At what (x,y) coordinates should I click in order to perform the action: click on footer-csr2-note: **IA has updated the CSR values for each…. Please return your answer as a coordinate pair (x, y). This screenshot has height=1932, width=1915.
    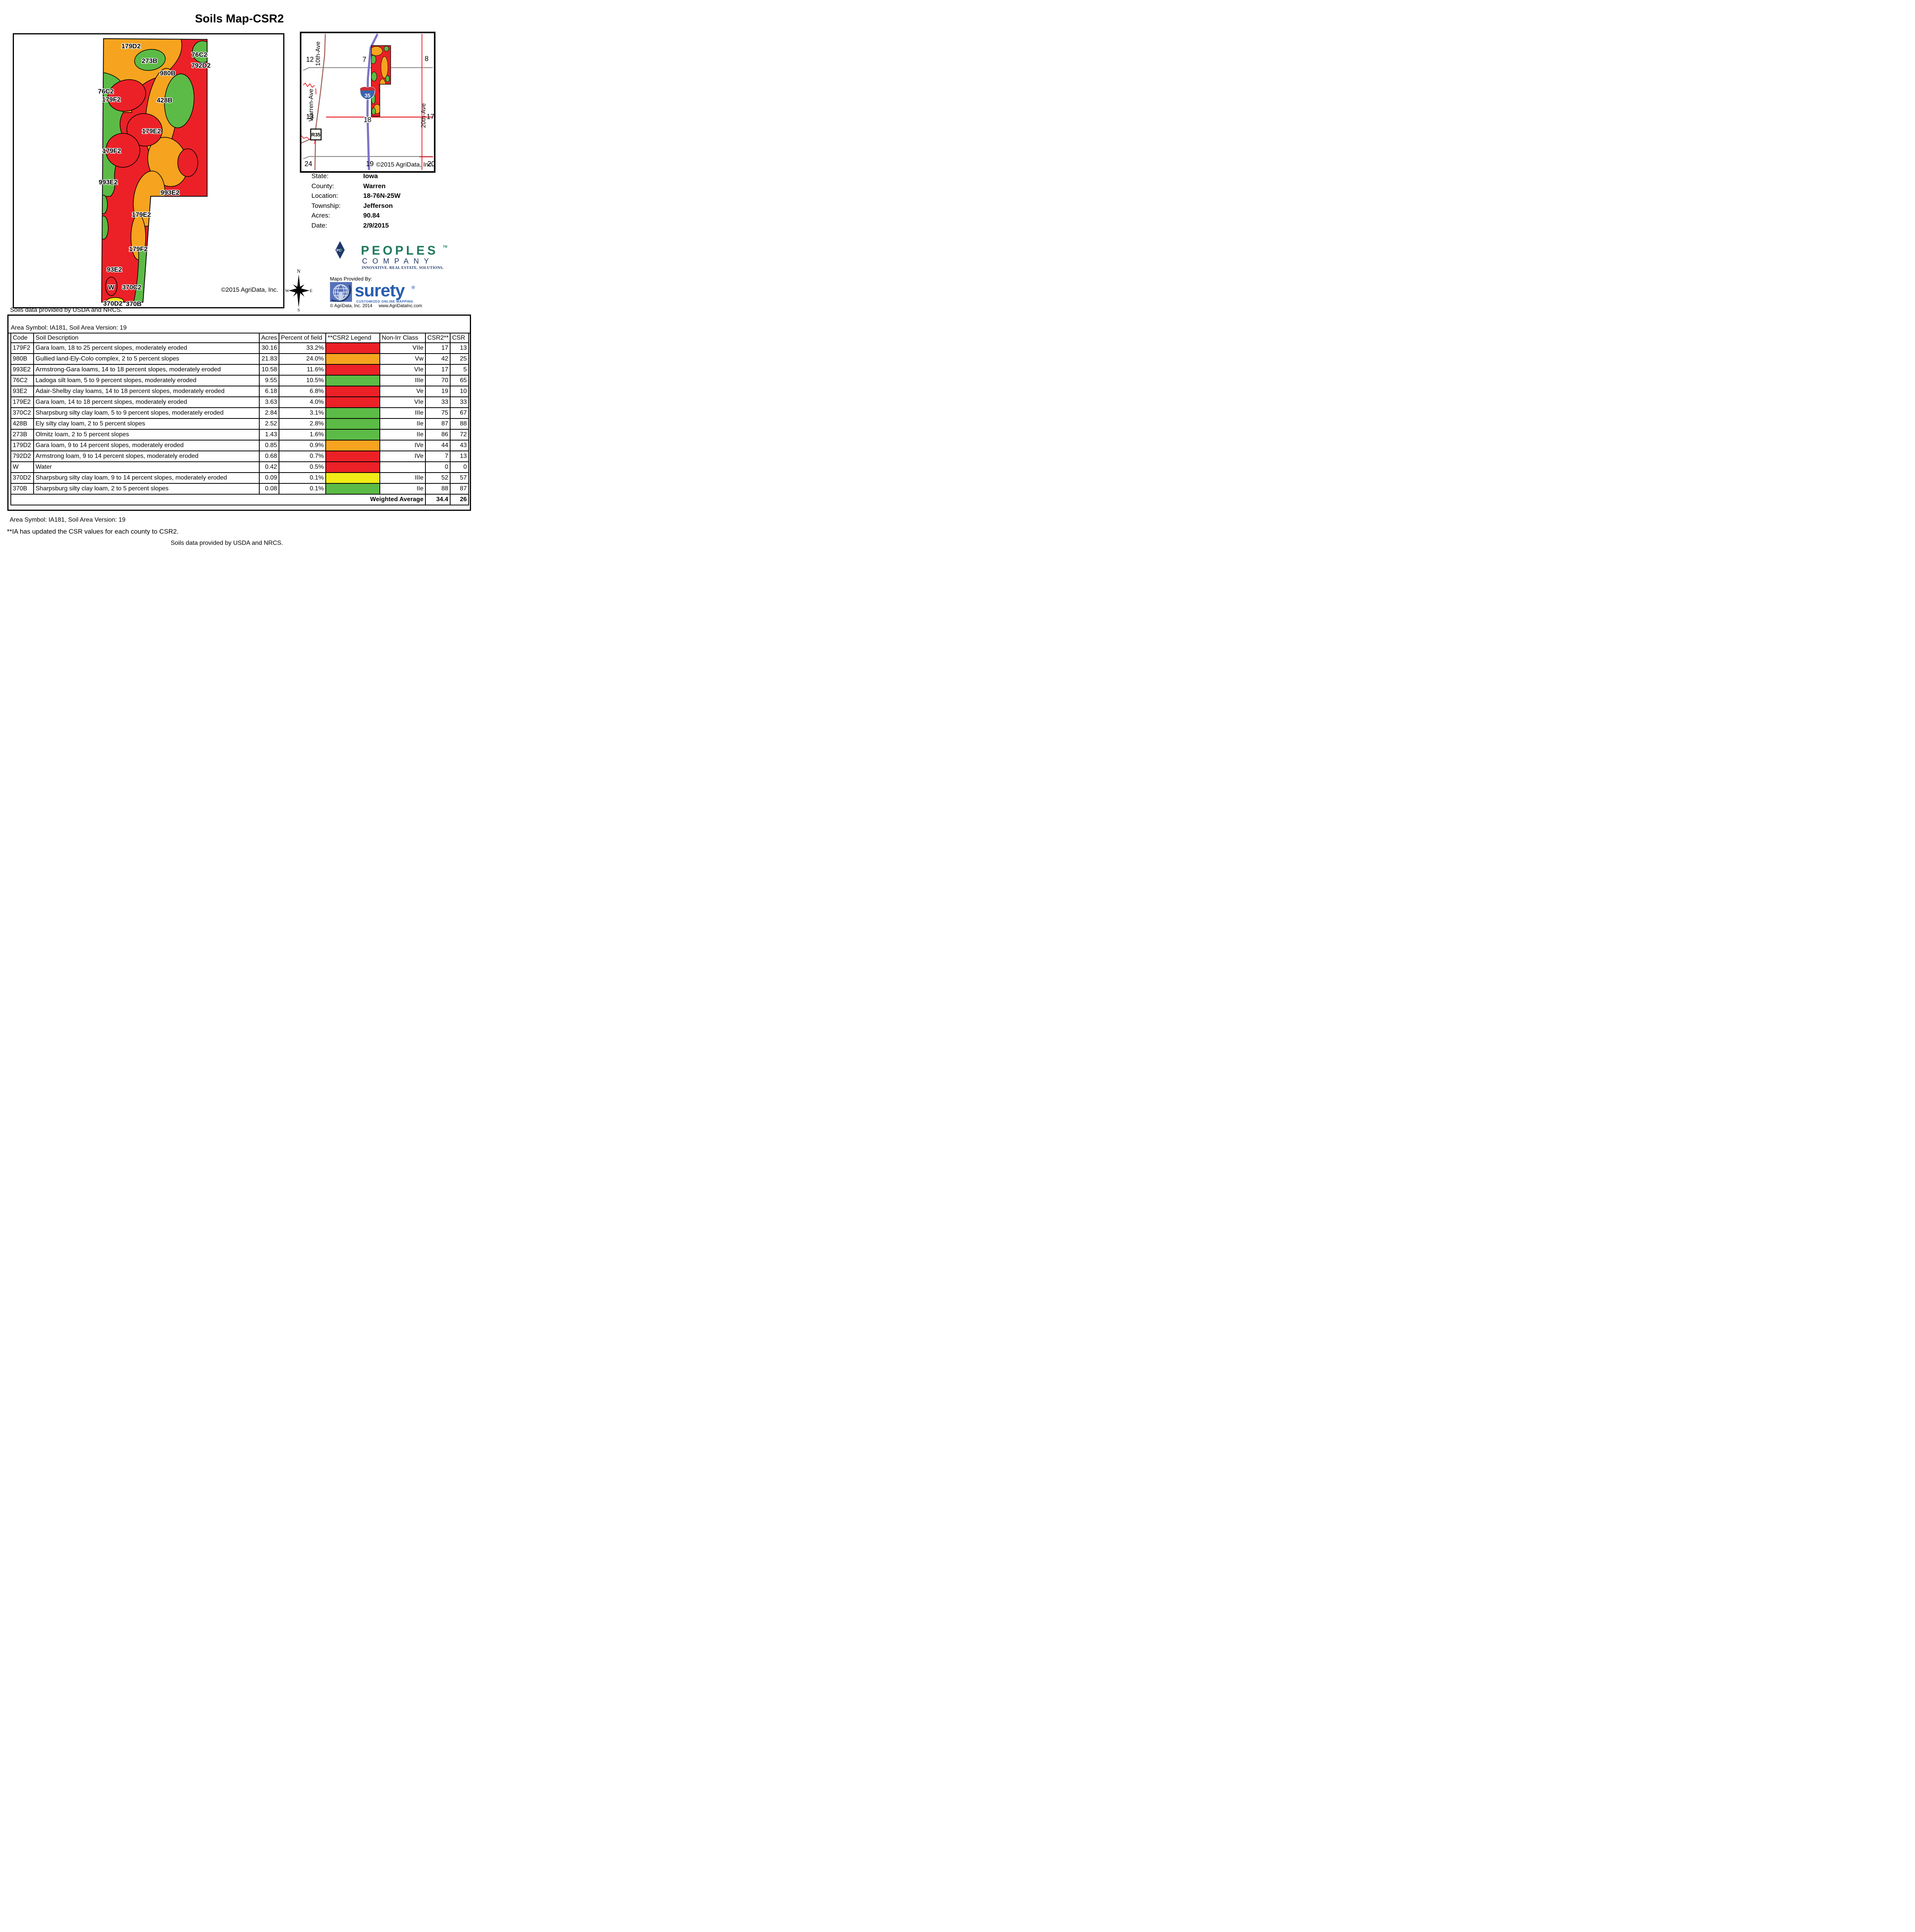
    Looking at the image, I should click on (93, 532).